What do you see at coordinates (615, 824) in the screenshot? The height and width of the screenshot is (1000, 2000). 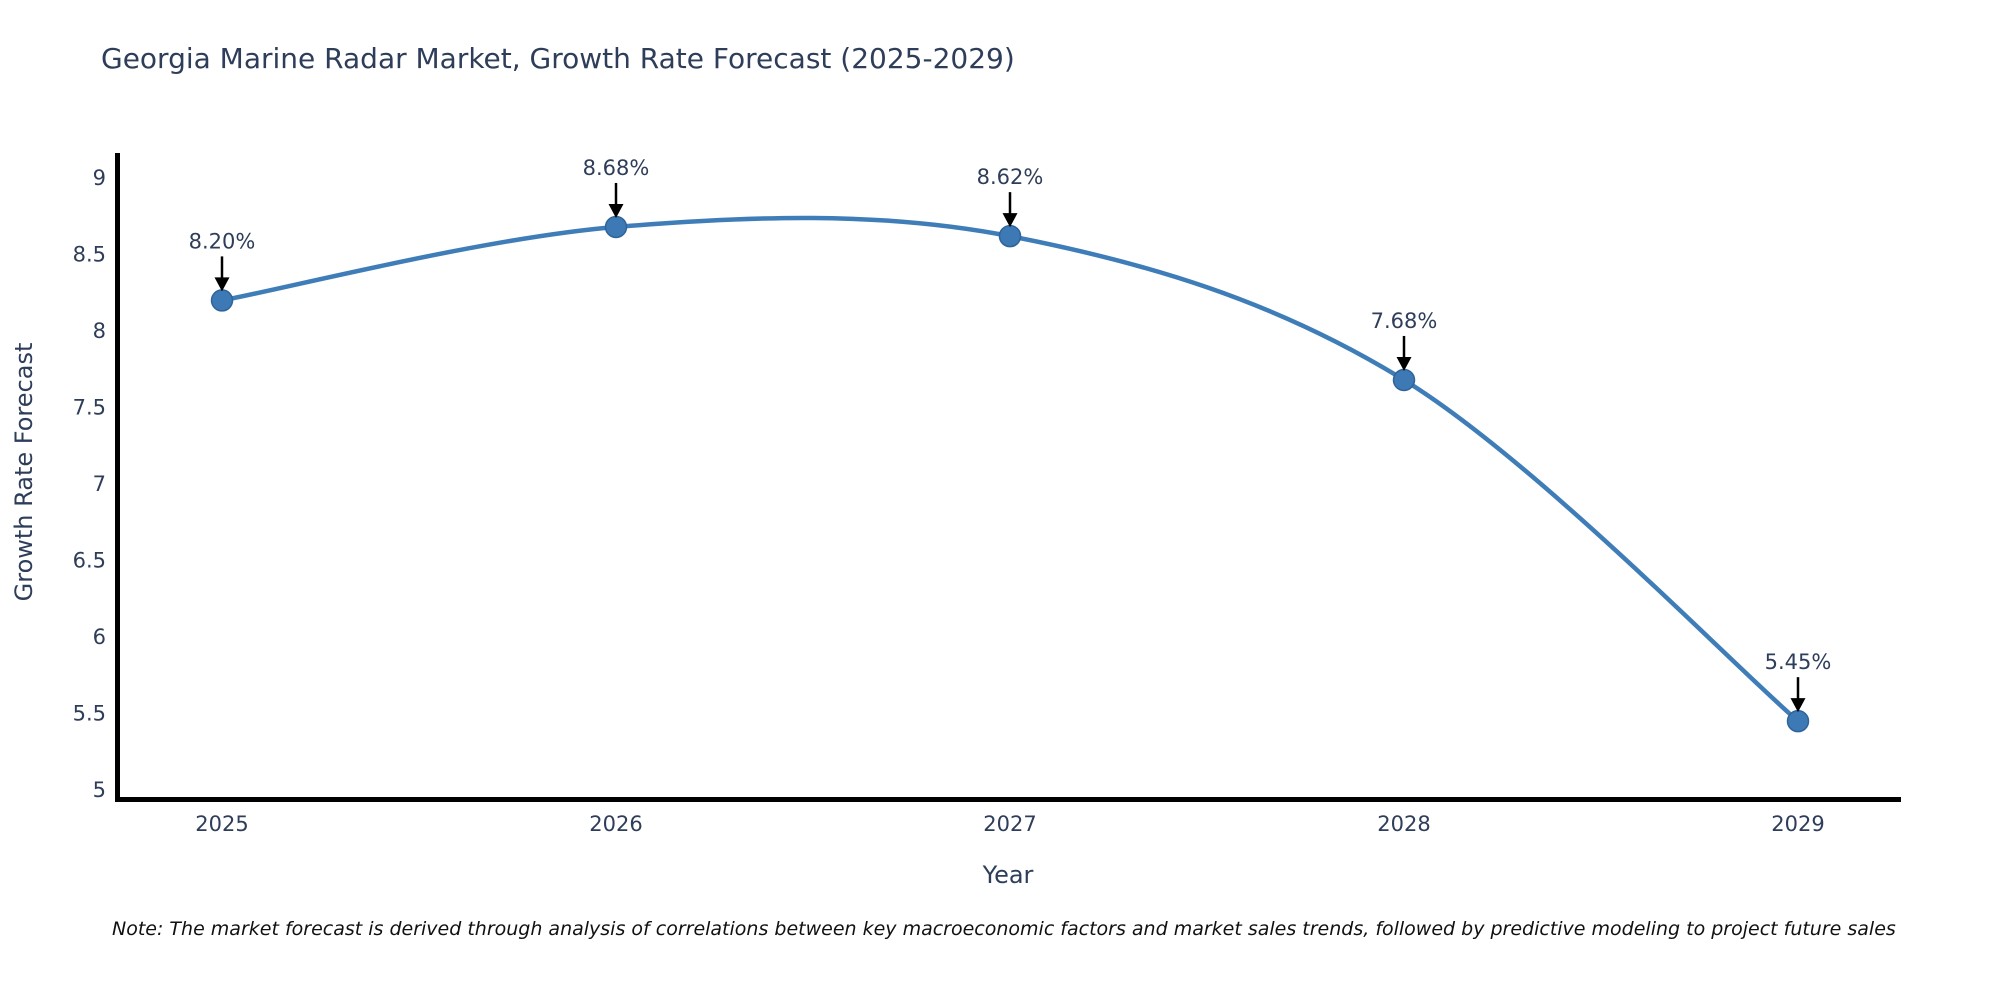 I see `x-tick-label: 2026` at bounding box center [615, 824].